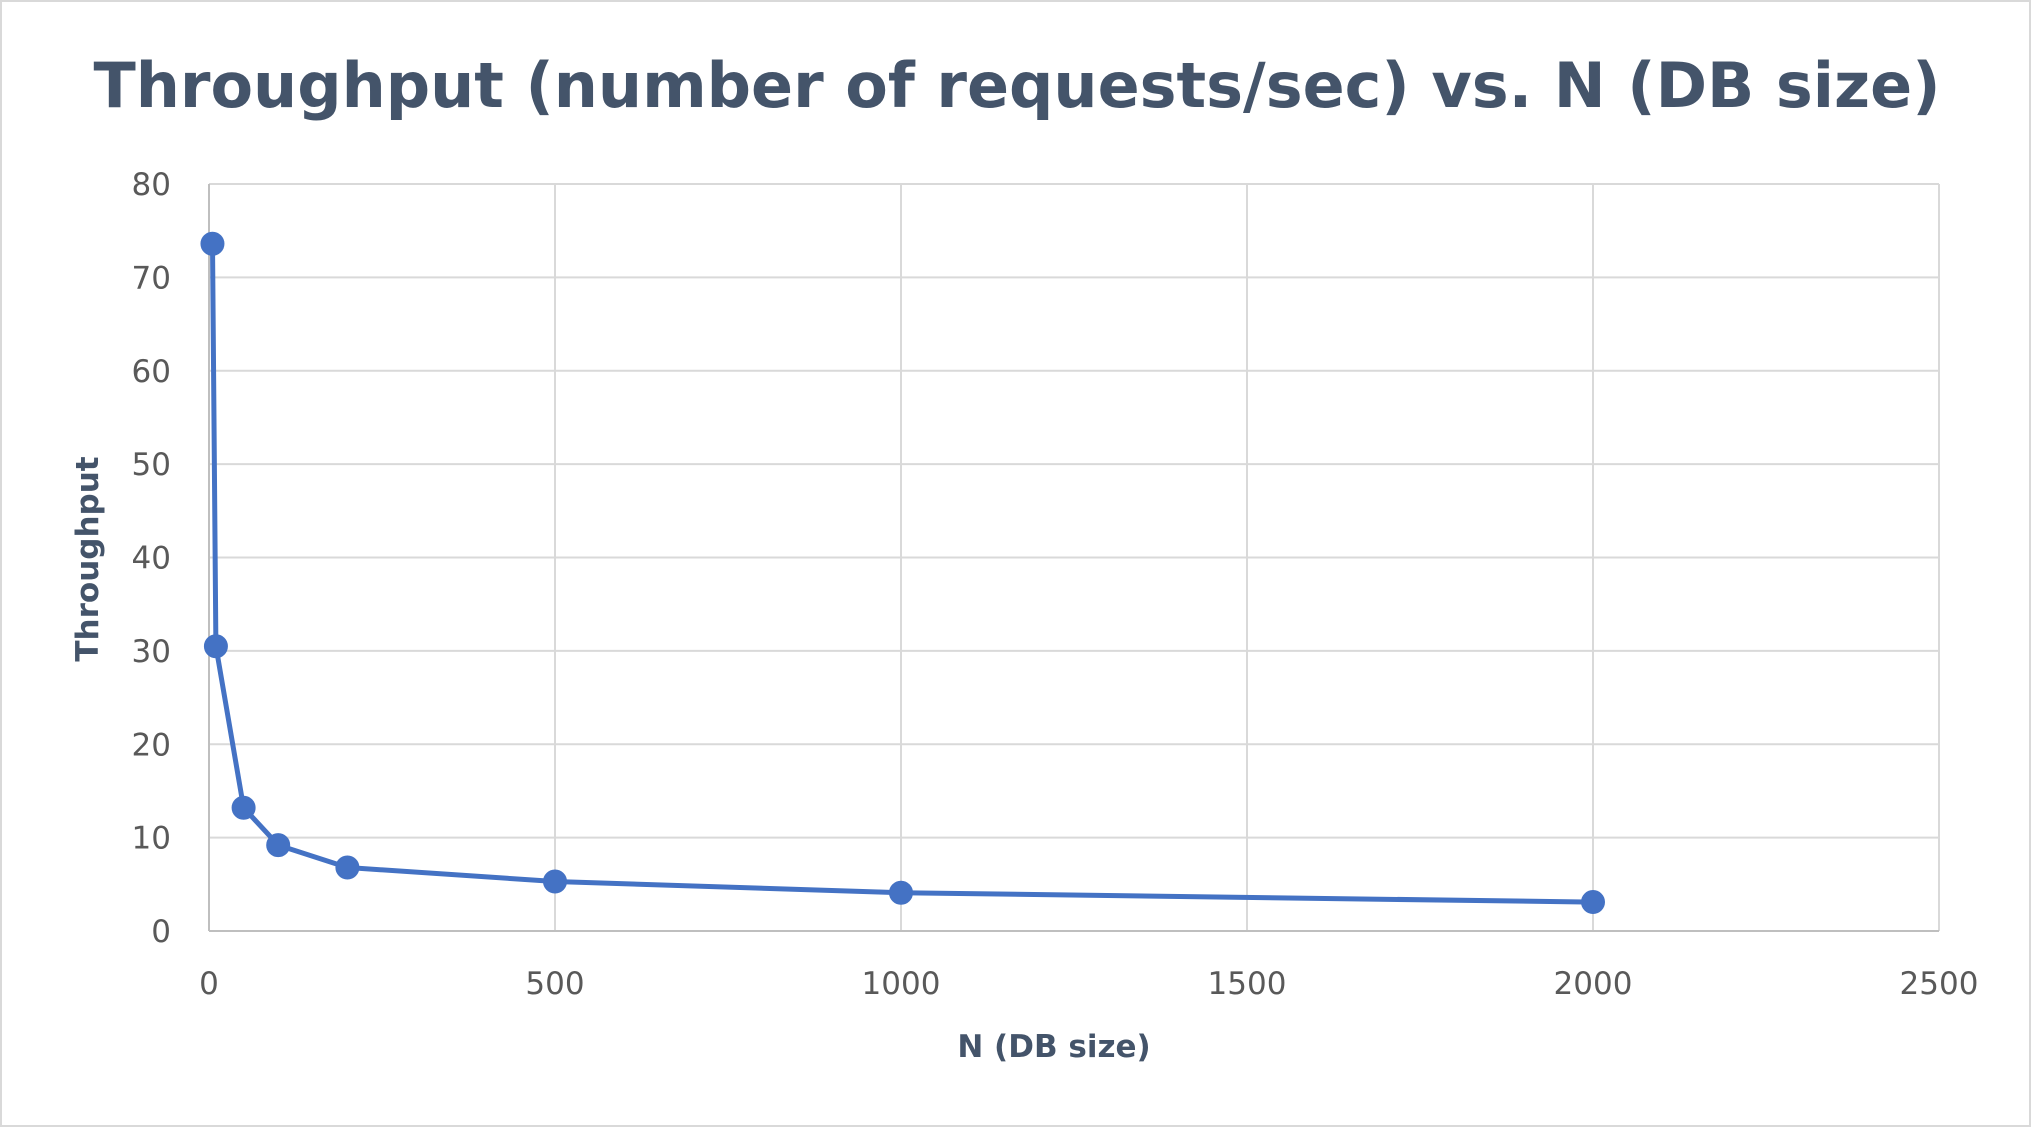  I want to click on y-tick-label-70: 70, so click(151, 278).